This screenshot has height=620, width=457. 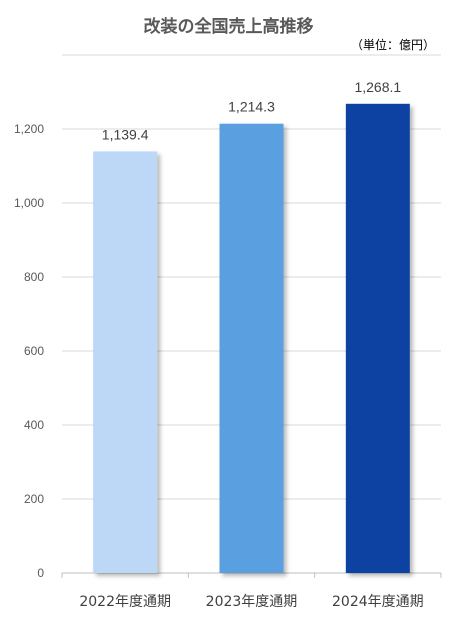 What do you see at coordinates (40, 573) in the screenshot?
I see `y-tick-label: 0` at bounding box center [40, 573].